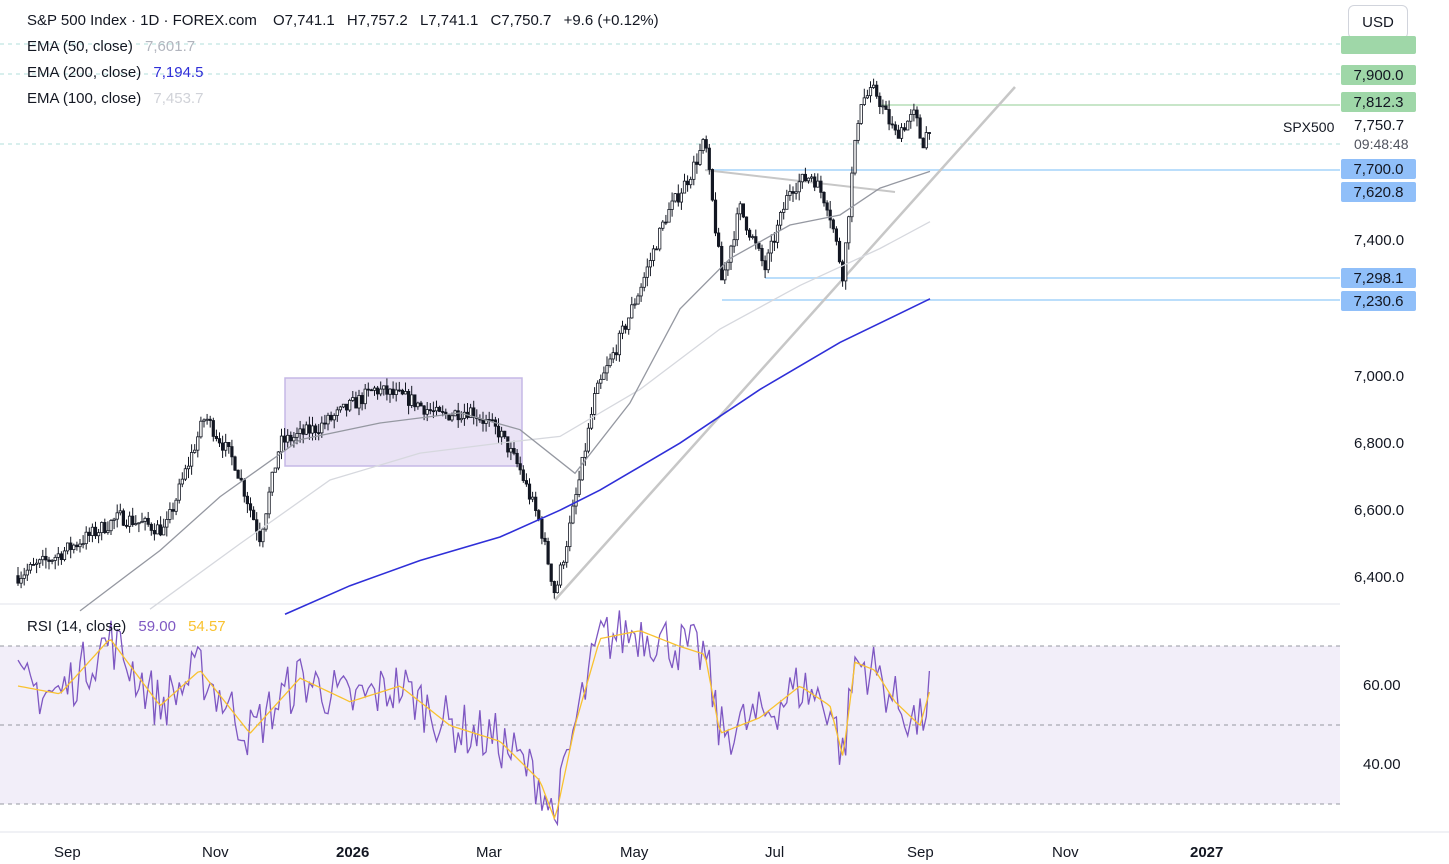  I want to click on price-tick: 7,400.0, so click(1379, 240).